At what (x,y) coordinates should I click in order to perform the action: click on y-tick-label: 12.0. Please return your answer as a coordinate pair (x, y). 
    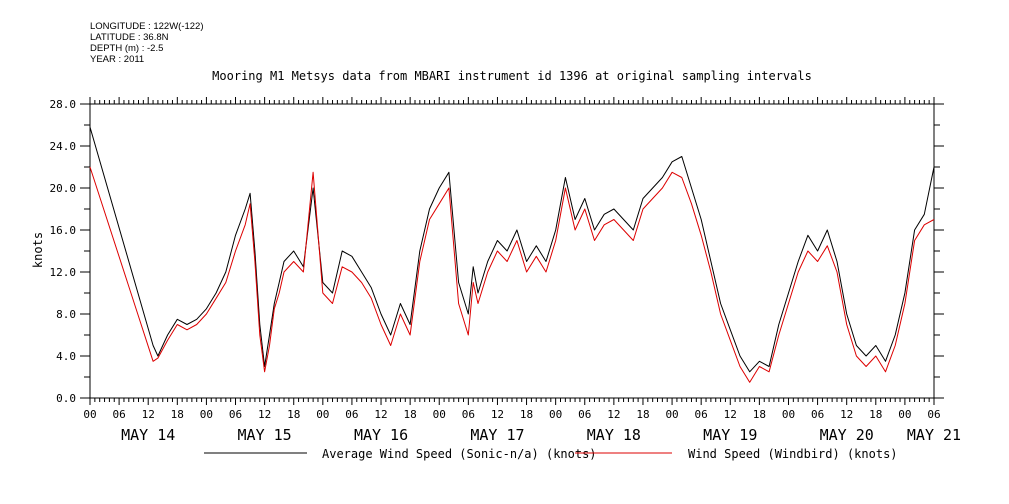
    Looking at the image, I should click on (63, 272).